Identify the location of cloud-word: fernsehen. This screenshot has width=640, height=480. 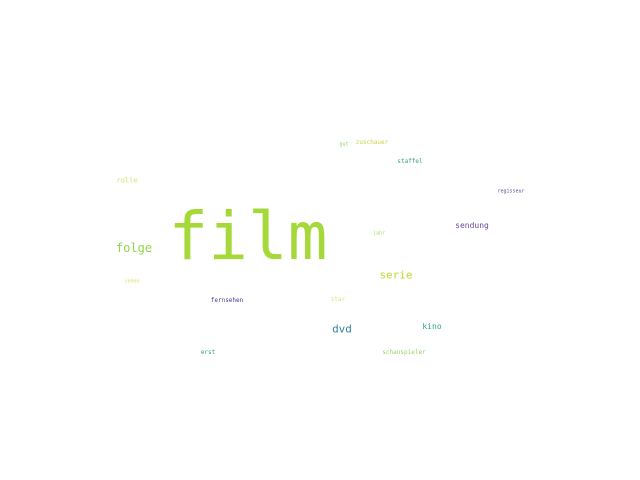
(227, 300).